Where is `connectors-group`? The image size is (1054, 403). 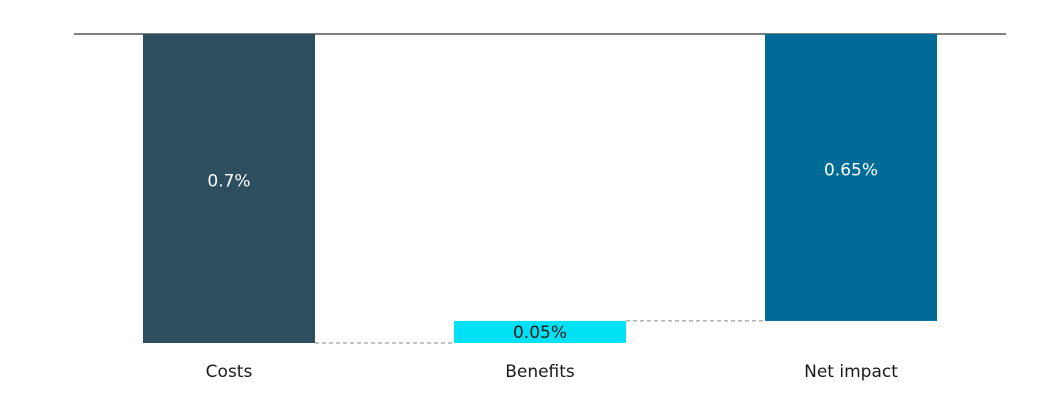 connectors-group is located at coordinates (540, 332).